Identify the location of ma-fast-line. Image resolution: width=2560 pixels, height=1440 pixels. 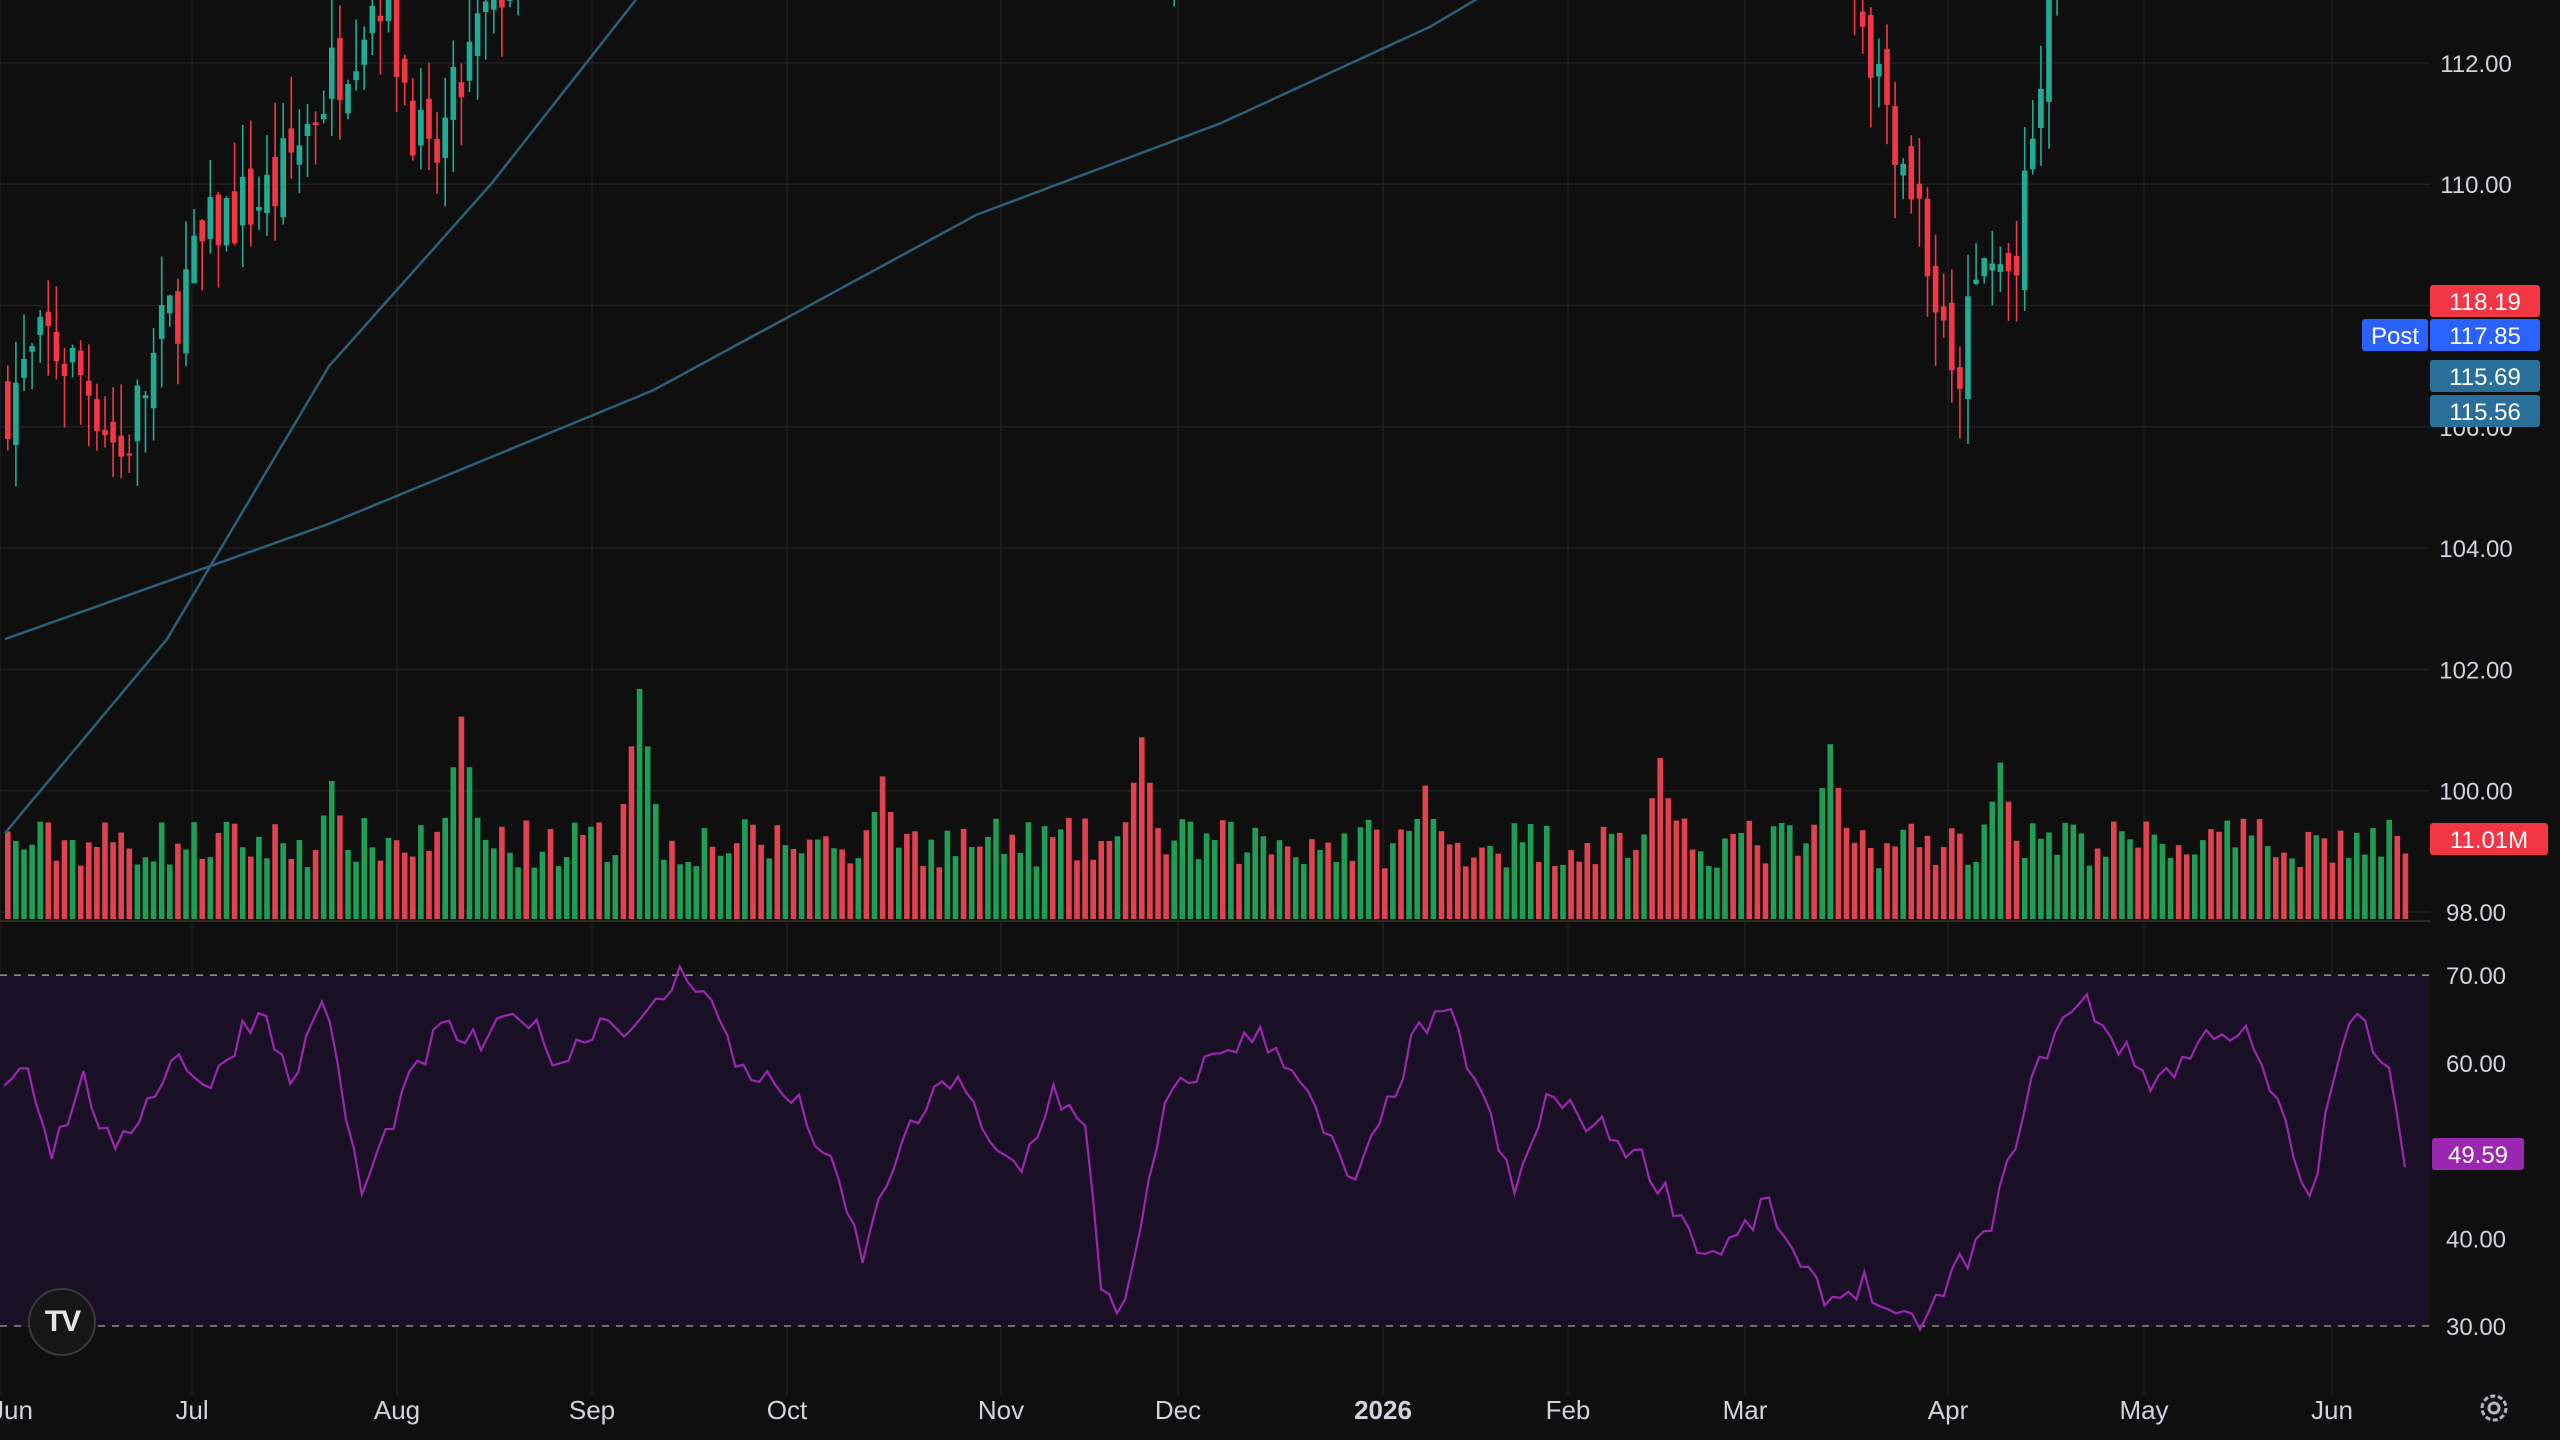
(321, 417).